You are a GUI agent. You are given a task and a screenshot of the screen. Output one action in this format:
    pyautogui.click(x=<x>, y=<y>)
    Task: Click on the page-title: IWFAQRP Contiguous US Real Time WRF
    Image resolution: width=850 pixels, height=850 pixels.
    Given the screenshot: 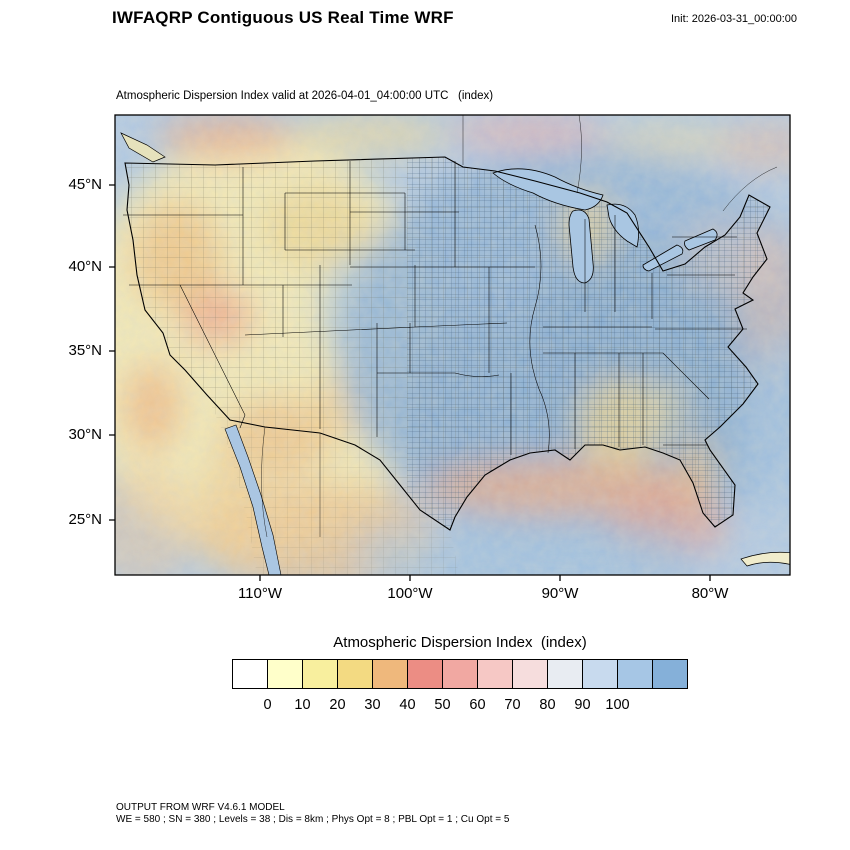 What is the action you would take?
    pyautogui.click(x=283, y=17)
    